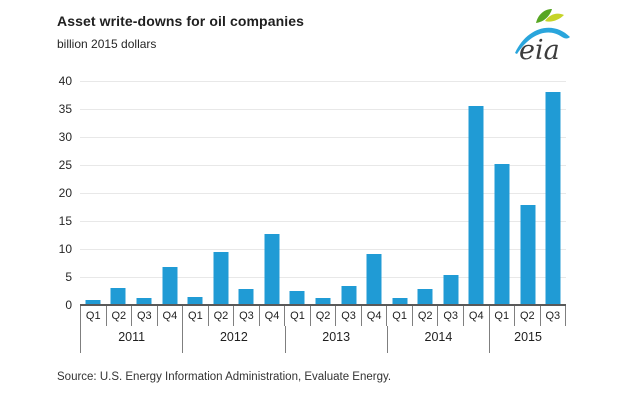 The width and height of the screenshot is (623, 415). What do you see at coordinates (180, 21) in the screenshot?
I see `chart-title: Asset write-downs for oil companies` at bounding box center [180, 21].